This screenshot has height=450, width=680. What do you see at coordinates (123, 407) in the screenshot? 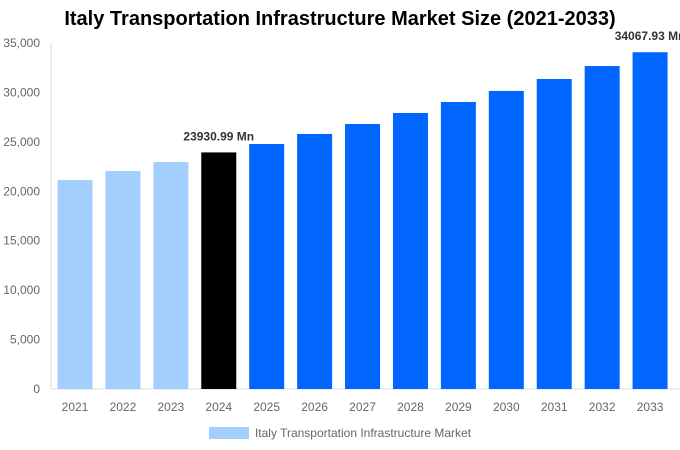
I see `x-tick-label: 2022` at bounding box center [123, 407].